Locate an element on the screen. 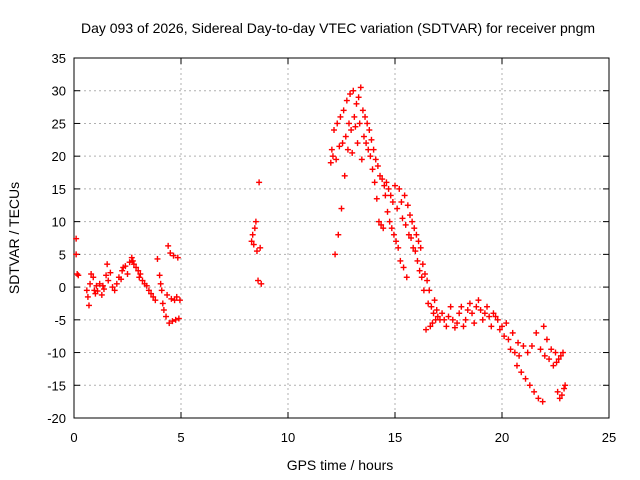 Image resolution: width=640 pixels, height=480 pixels. y-tick-label: -10 is located at coordinates (56, 353).